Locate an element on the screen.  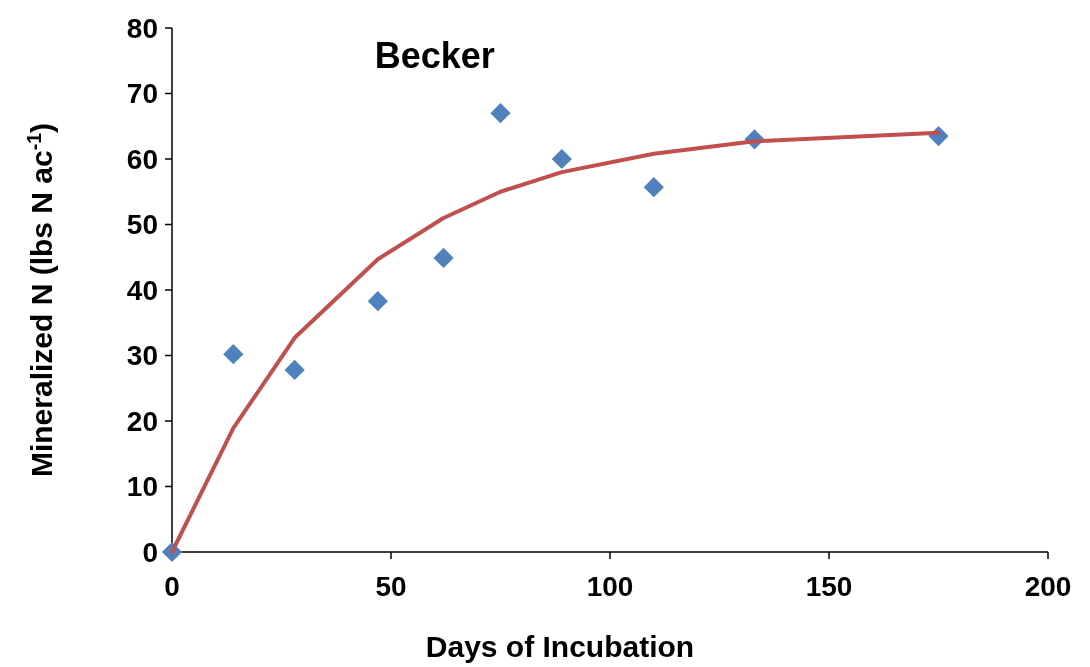
y-tick-label: 80 is located at coordinates (142, 28).